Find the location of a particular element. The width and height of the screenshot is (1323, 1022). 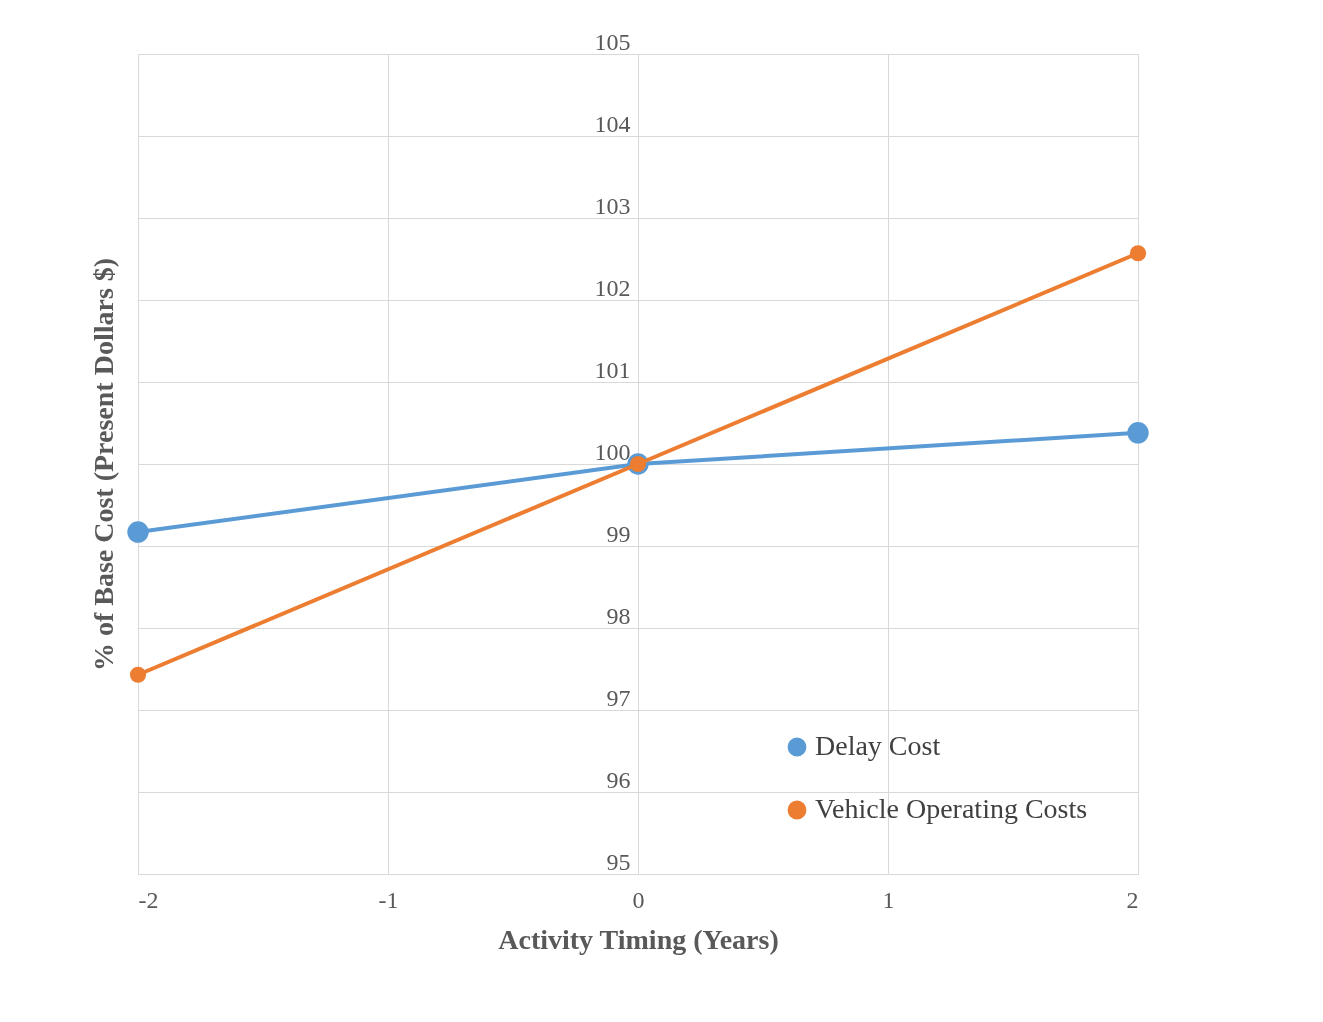

x-tick-label: -2 is located at coordinates (148, 899).